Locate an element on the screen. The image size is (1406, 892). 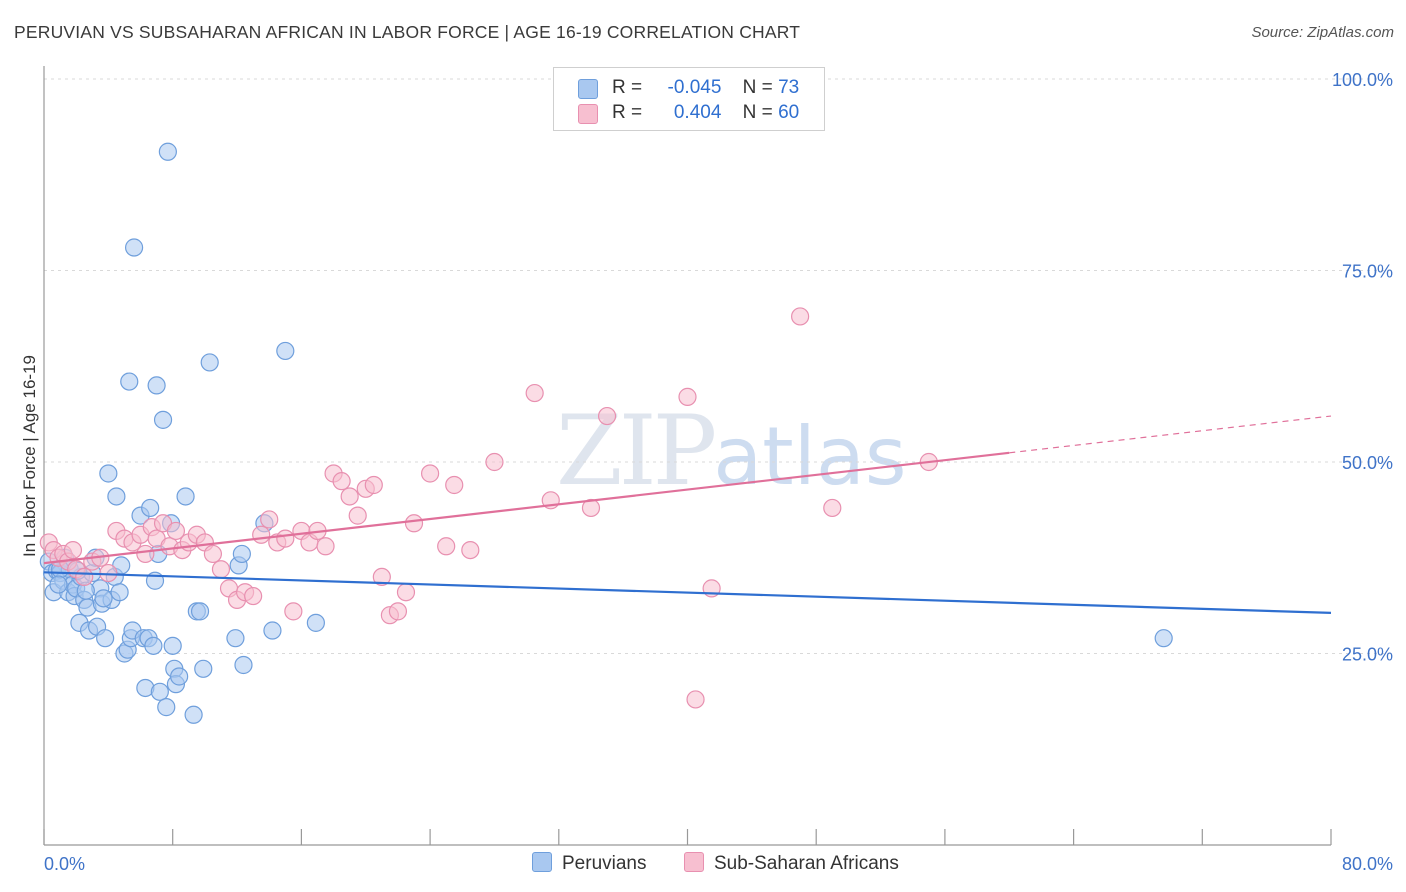
trend-line-subsaharan-extension is located at coordinates (1170, 434).